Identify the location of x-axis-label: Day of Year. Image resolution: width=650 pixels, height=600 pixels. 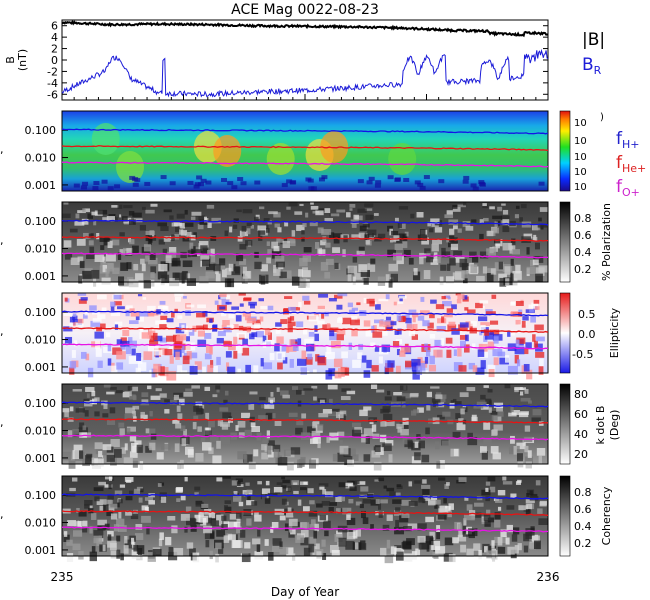
(305, 592).